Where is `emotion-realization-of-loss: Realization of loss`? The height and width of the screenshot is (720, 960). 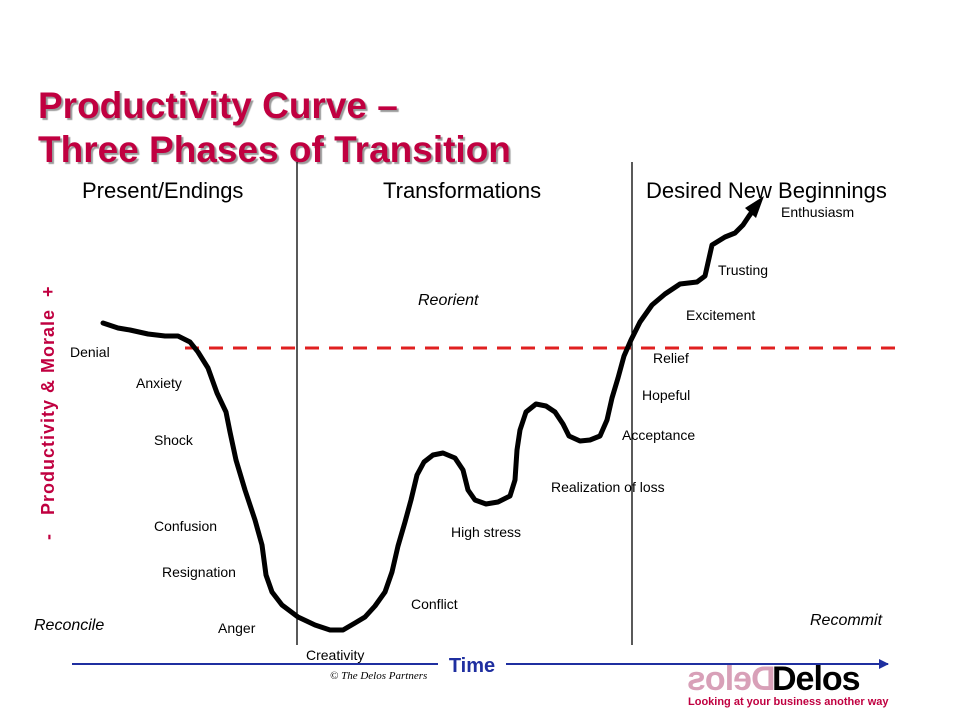 emotion-realization-of-loss: Realization of loss is located at coordinates (608, 487).